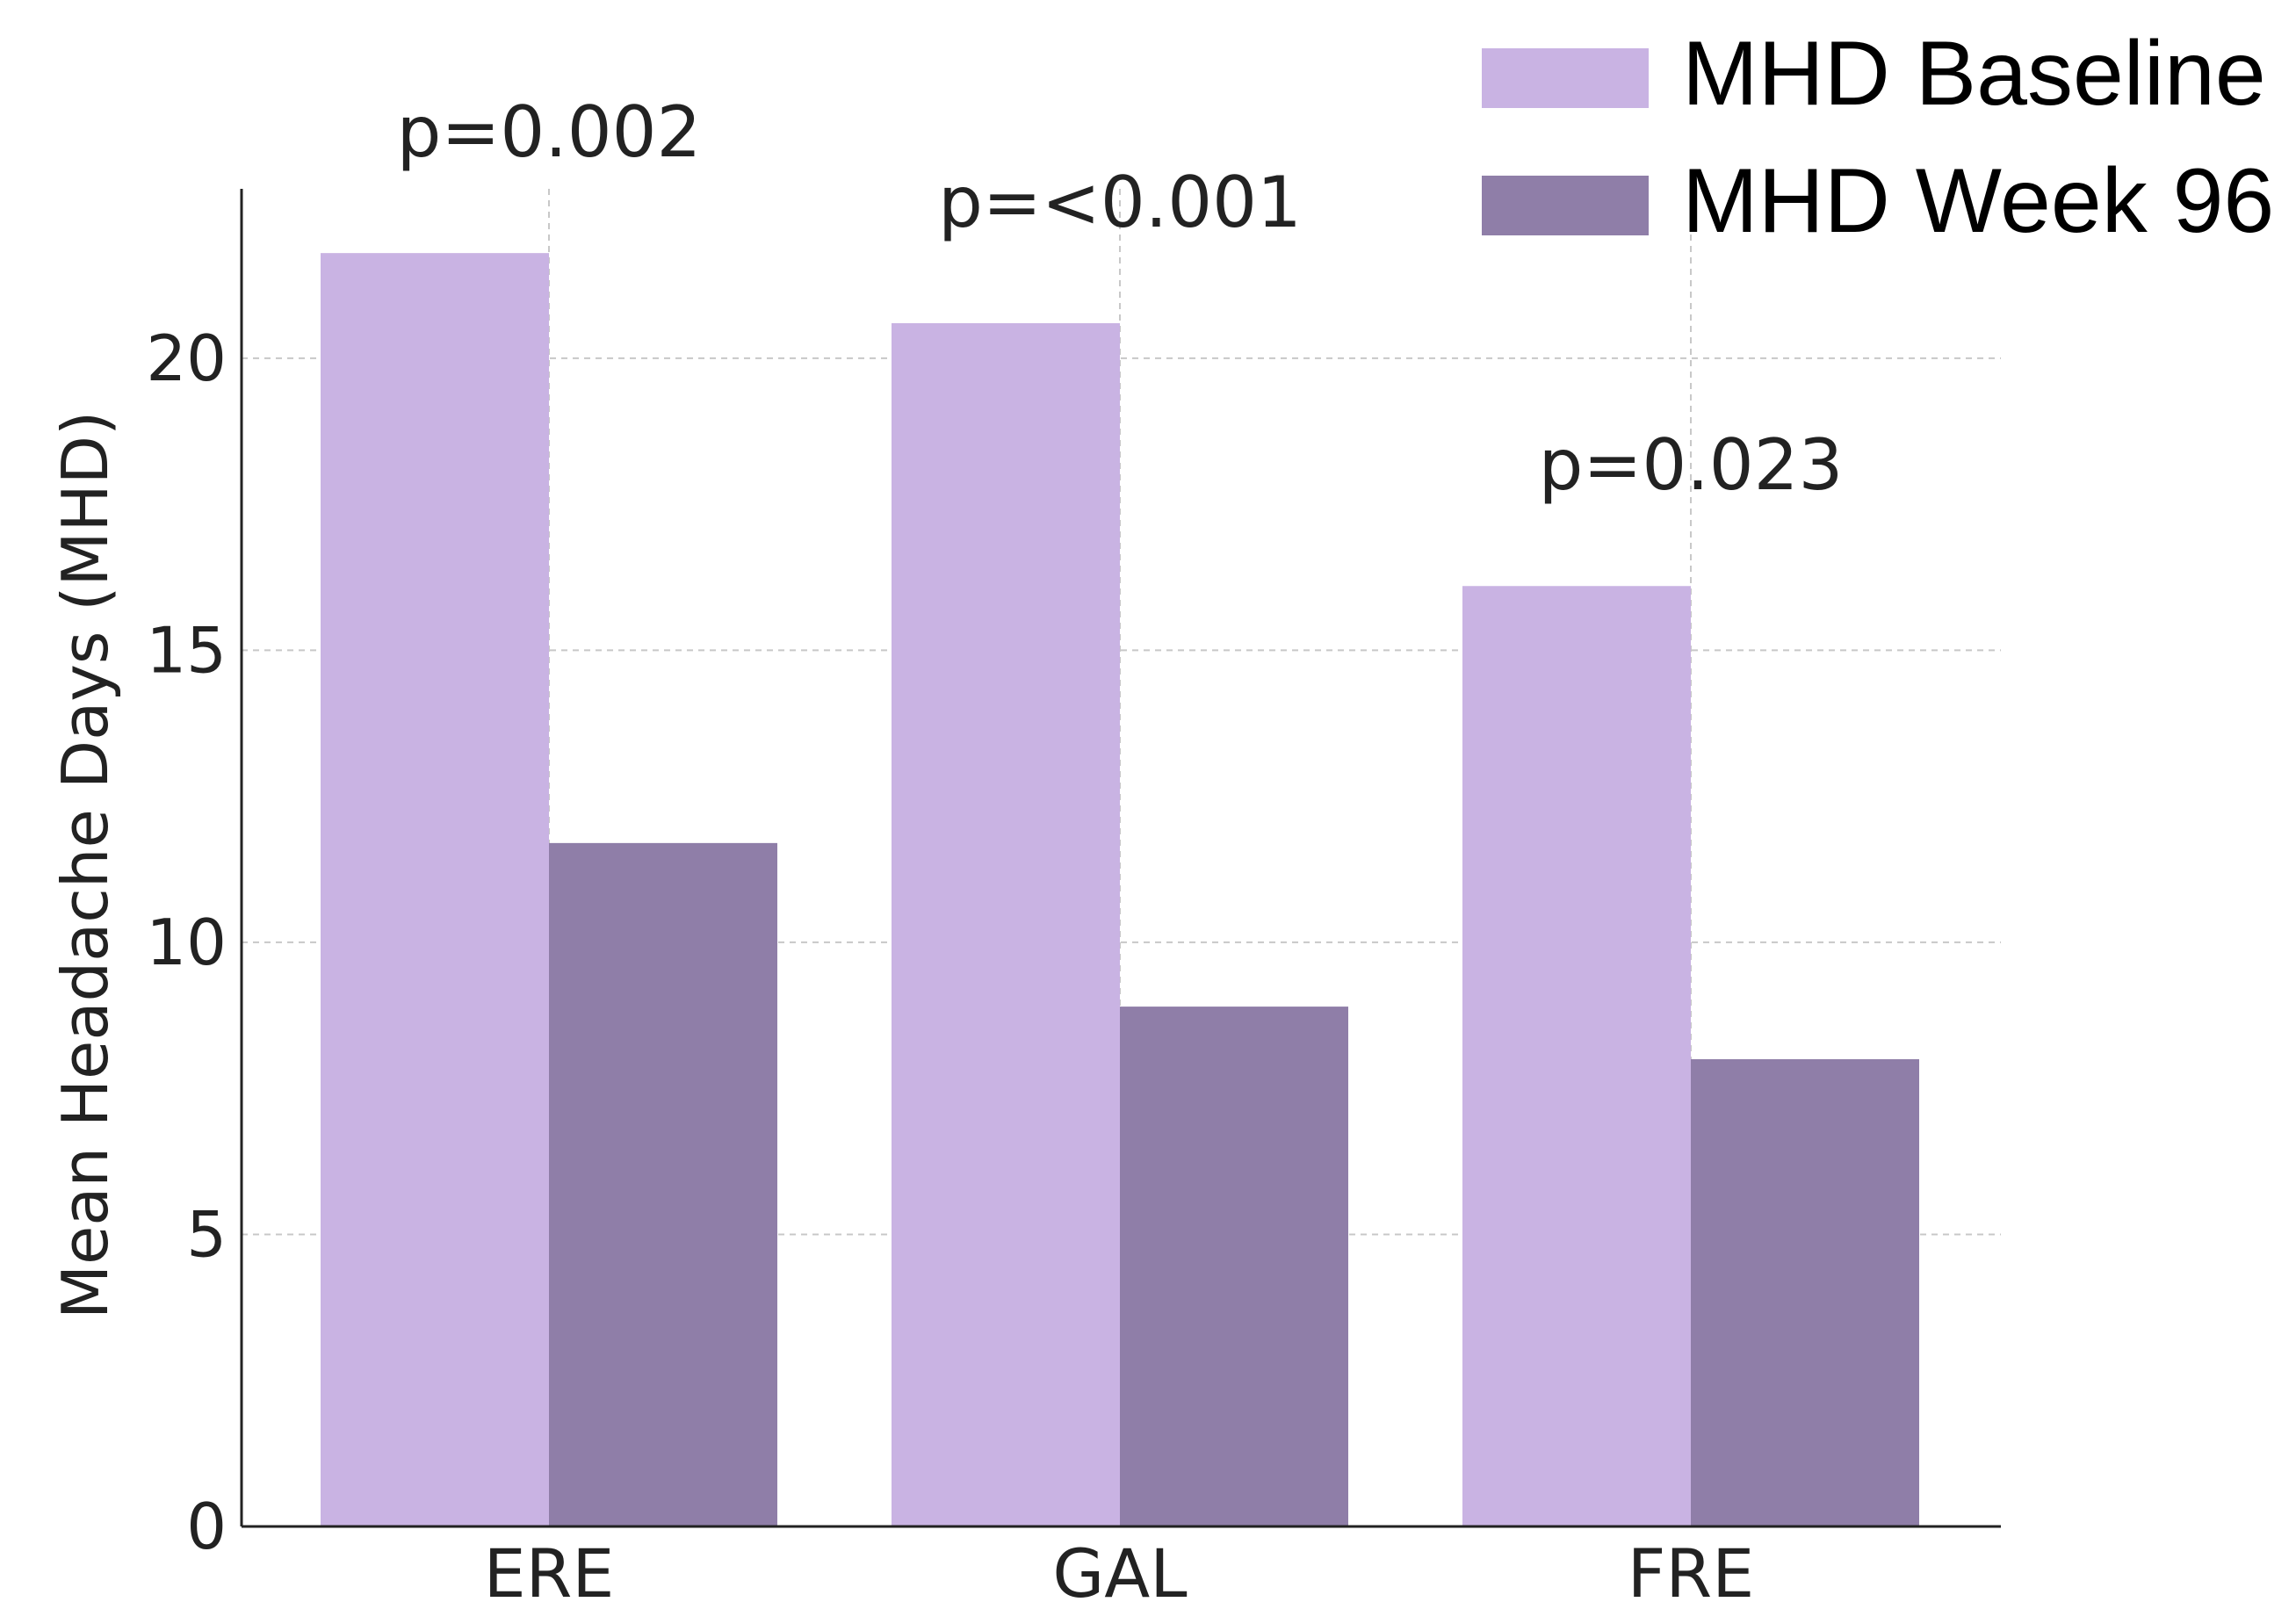 The width and height of the screenshot is (2296, 1602). Describe the element at coordinates (206, 1526) in the screenshot. I see `y-tick-label-0: 0` at that location.